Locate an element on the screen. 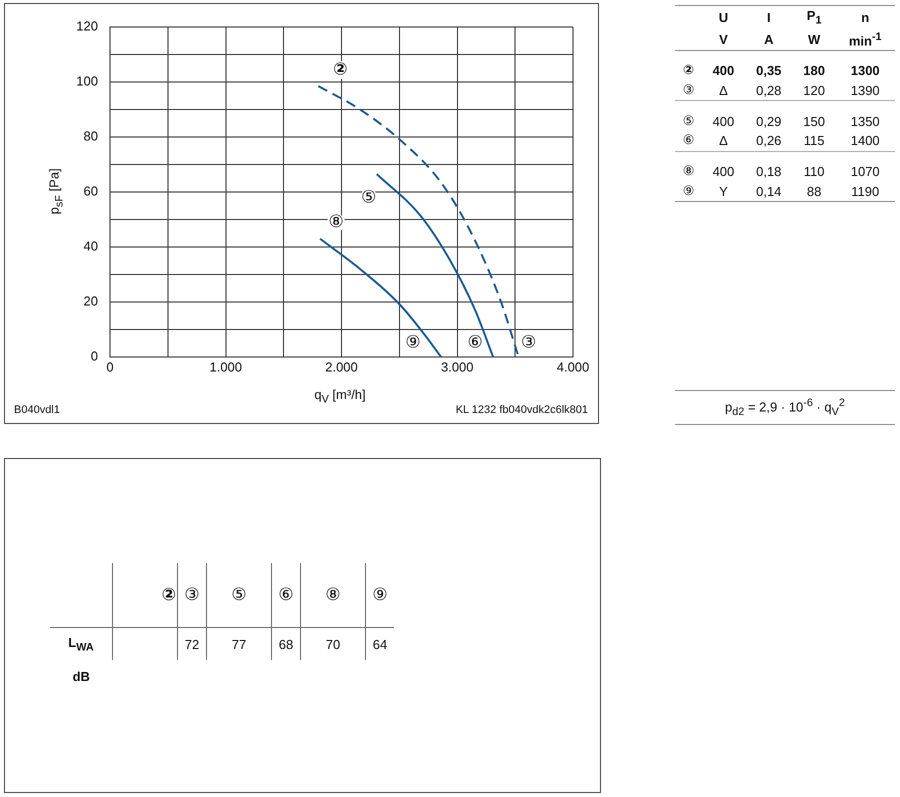 This screenshot has width=900, height=797. x-tick-label: 3.000 is located at coordinates (457, 366).